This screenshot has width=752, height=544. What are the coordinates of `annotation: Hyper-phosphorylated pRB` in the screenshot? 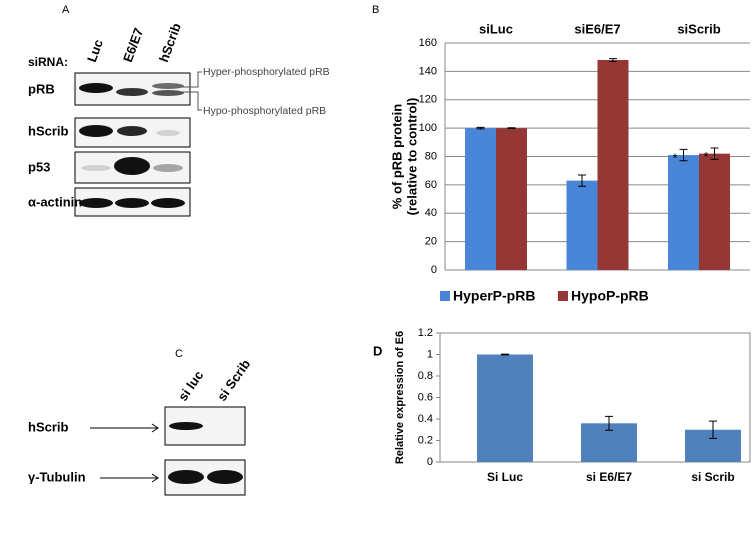 It's located at (266, 72).